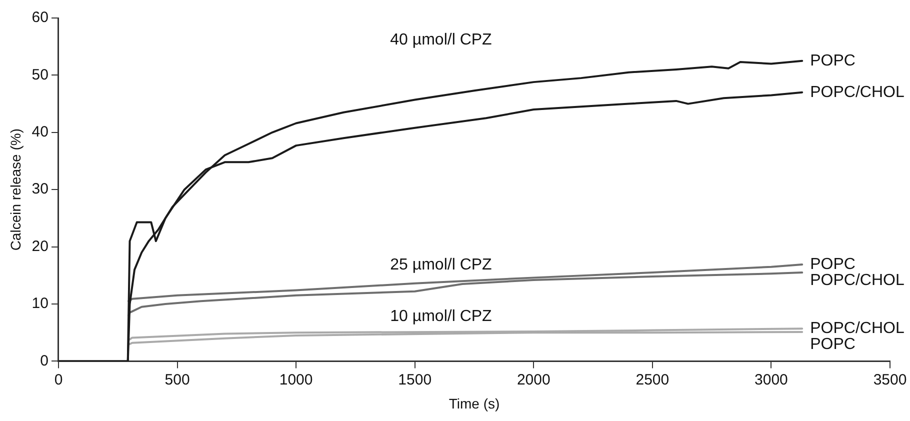 The height and width of the screenshot is (421, 910). What do you see at coordinates (44, 361) in the screenshot?
I see `y-tick-label: 0` at bounding box center [44, 361].